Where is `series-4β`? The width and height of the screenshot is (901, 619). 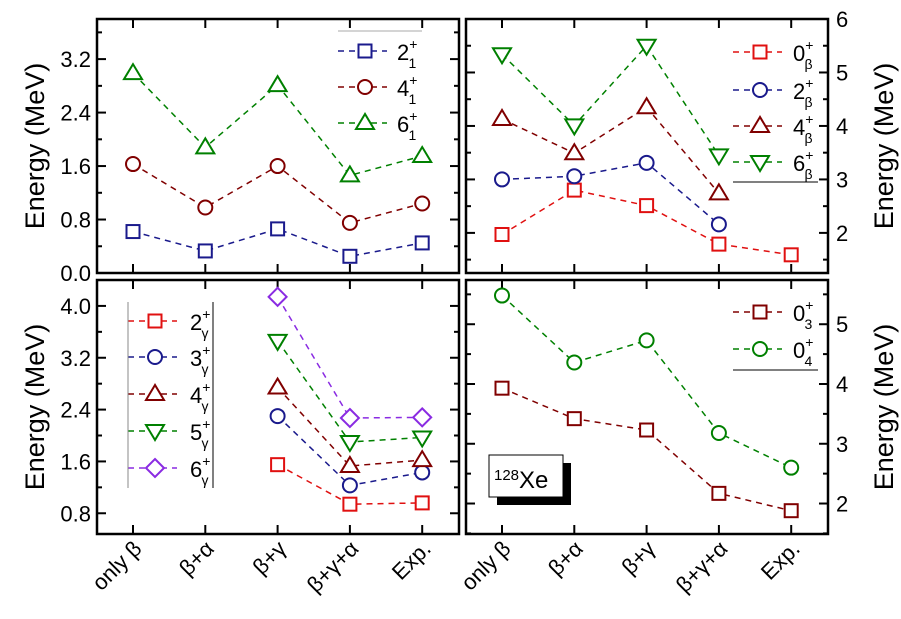
series-4β is located at coordinates (610, 148).